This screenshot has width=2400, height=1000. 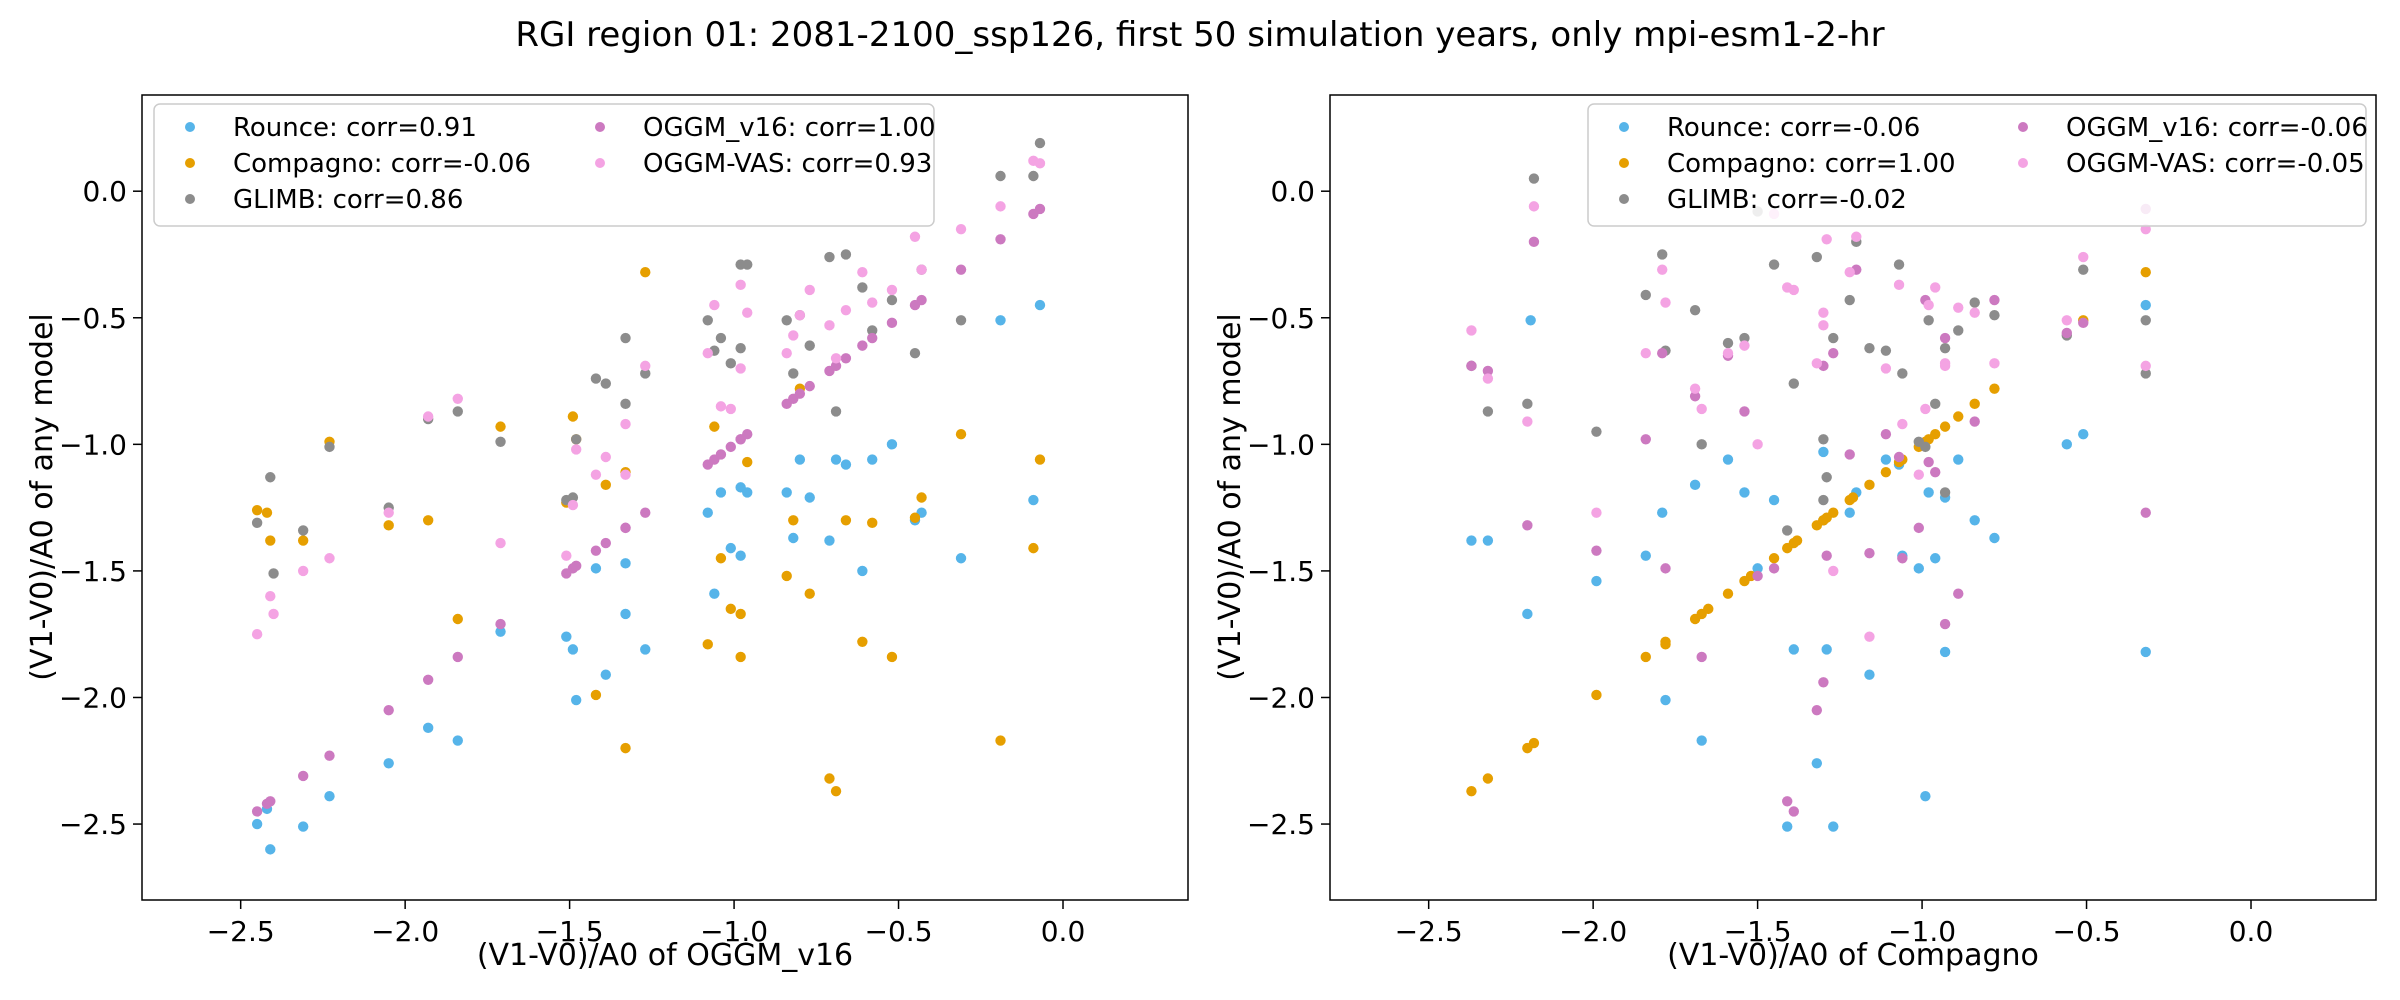 What do you see at coordinates (1624, 199) in the screenshot?
I see `legend-marker-glimb` at bounding box center [1624, 199].